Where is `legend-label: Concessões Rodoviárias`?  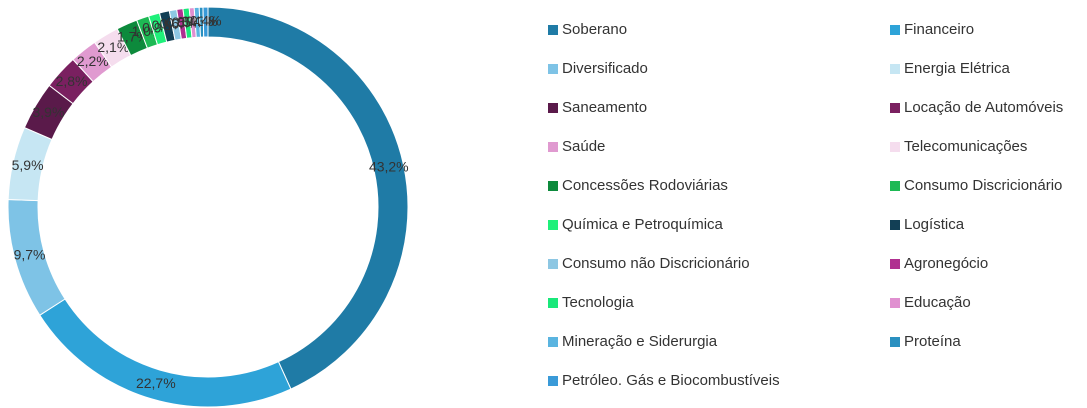 legend-label: Concessões Rodoviárias is located at coordinates (645, 185).